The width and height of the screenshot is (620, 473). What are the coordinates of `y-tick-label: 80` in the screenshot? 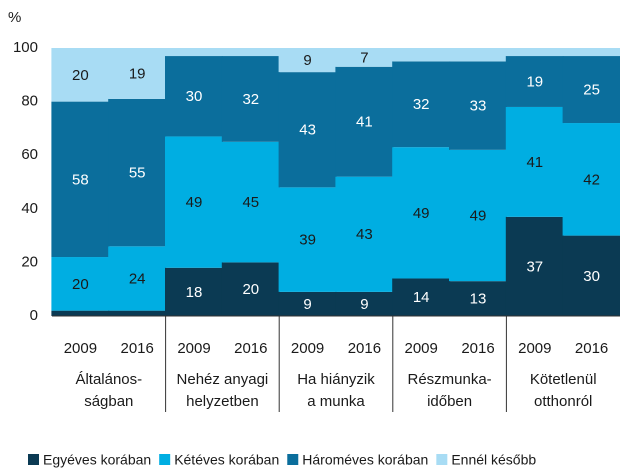 It's located at (29, 101).